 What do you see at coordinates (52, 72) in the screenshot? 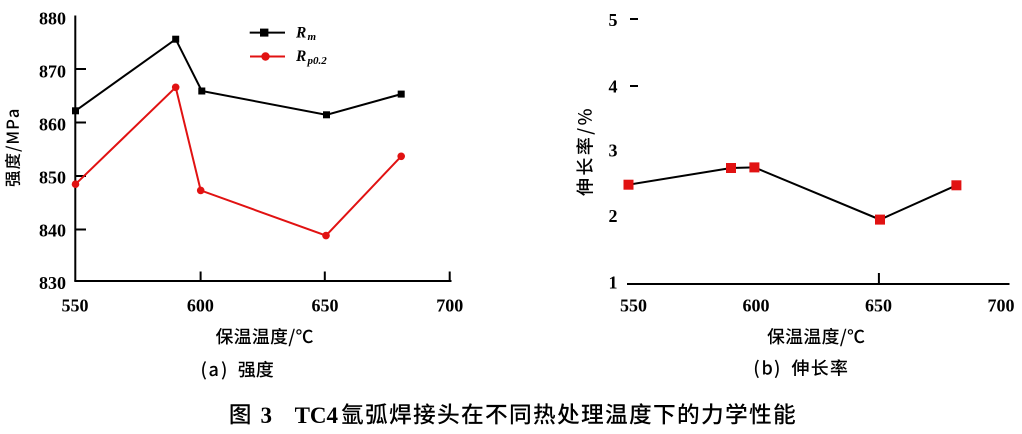
I see `svg-text: 870` at bounding box center [52, 72].